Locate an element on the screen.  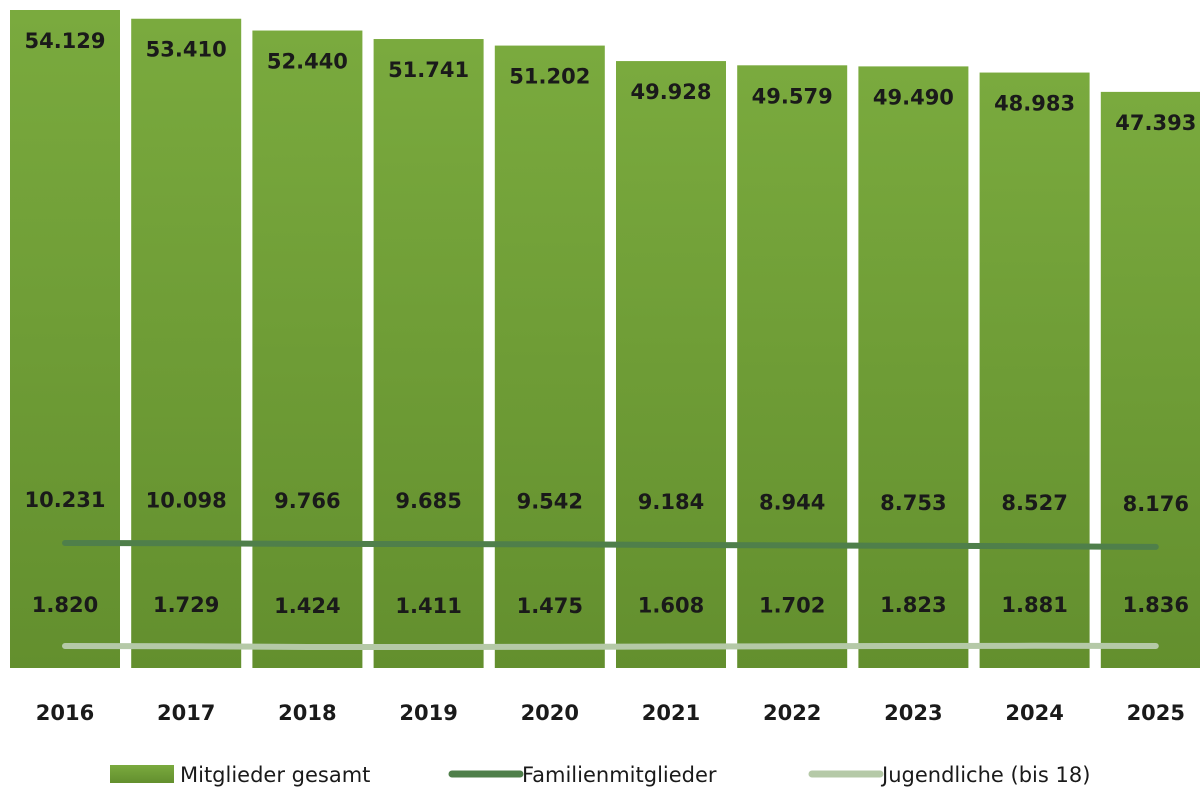
line-group is located at coordinates (610, 595).